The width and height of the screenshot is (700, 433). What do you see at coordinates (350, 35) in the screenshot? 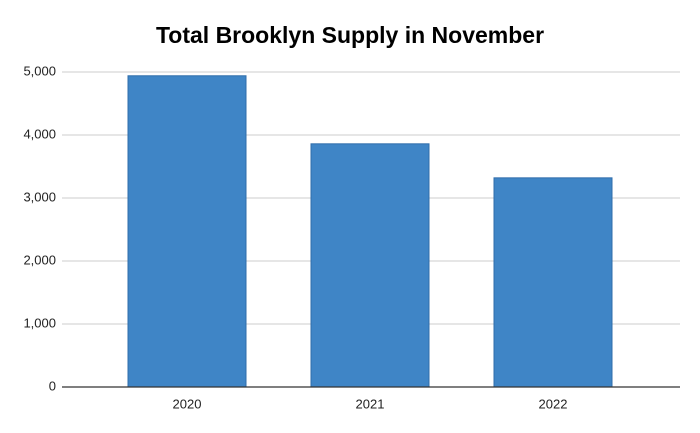
I see `chart-title: Total Brooklyn Supply in November` at bounding box center [350, 35].